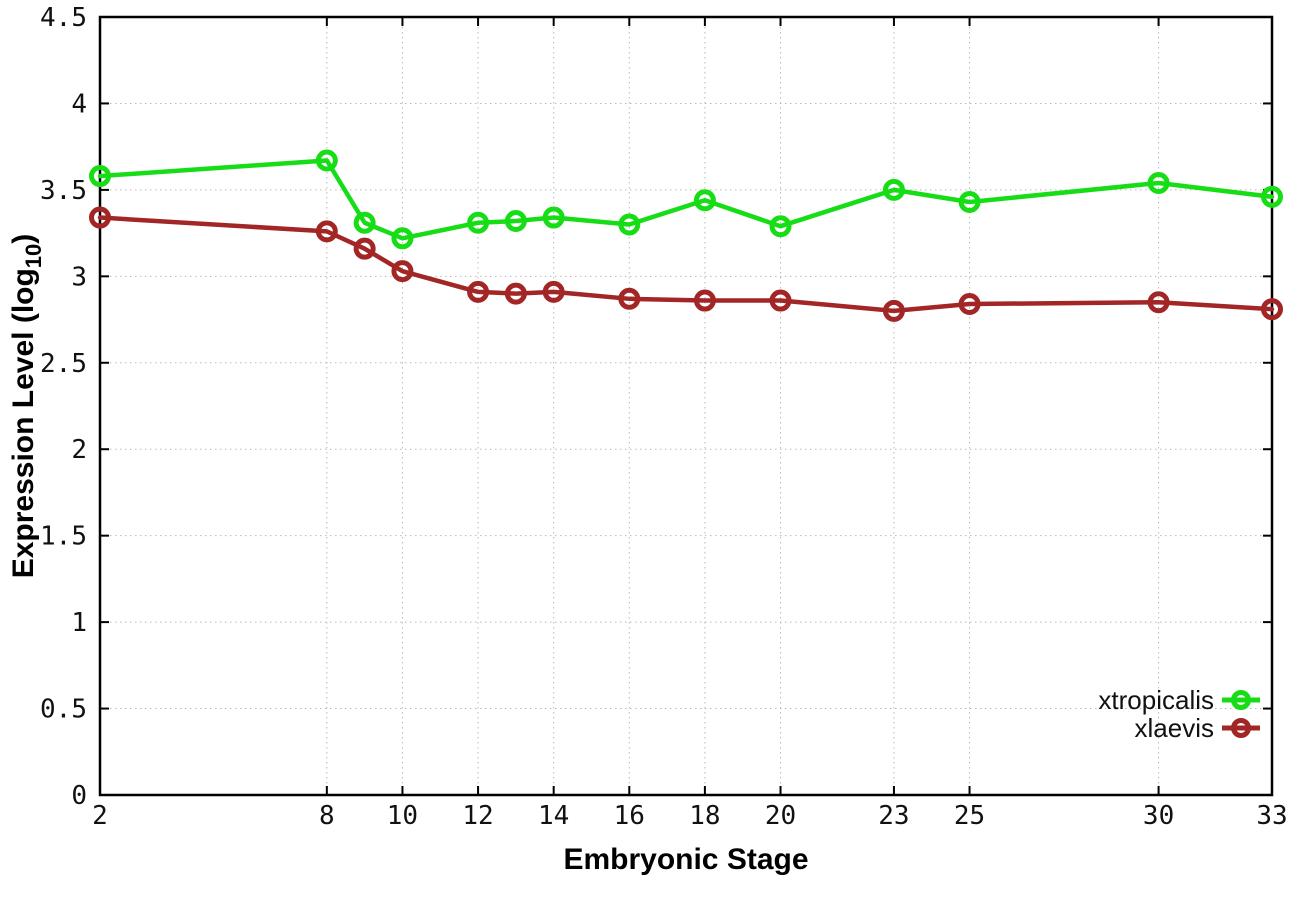 The image size is (1296, 907). I want to click on legend-label-xlaevis: xlaevis, so click(1174, 728).